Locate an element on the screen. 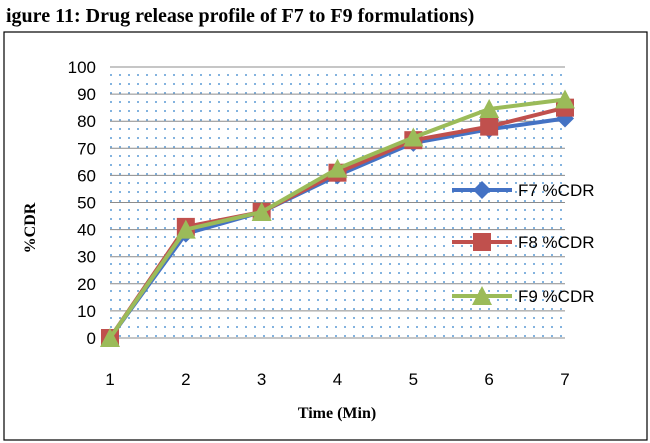 This screenshot has width=650, height=443. y-axis-title: %CDR is located at coordinates (30, 227).